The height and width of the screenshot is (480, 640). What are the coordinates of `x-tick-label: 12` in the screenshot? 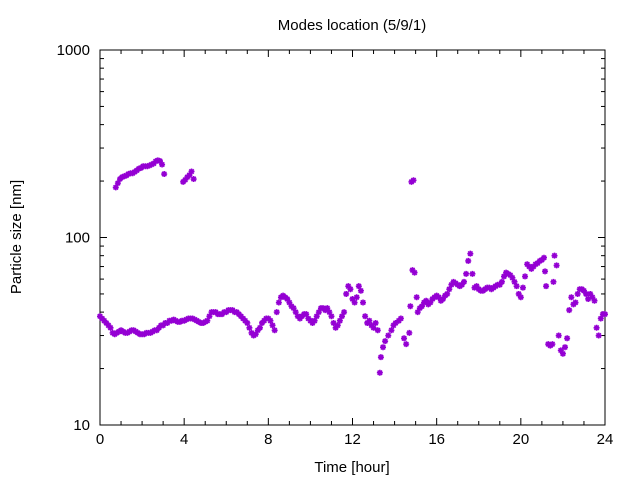 It's located at (352, 439).